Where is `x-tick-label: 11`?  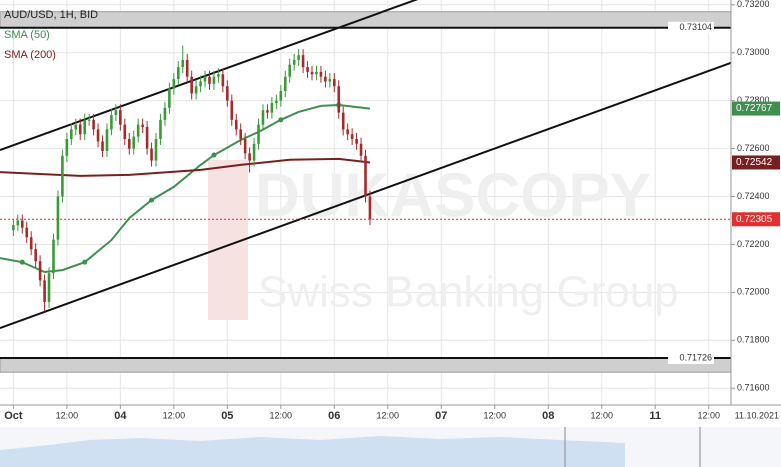 x-tick-label: 11 is located at coordinates (655, 416).